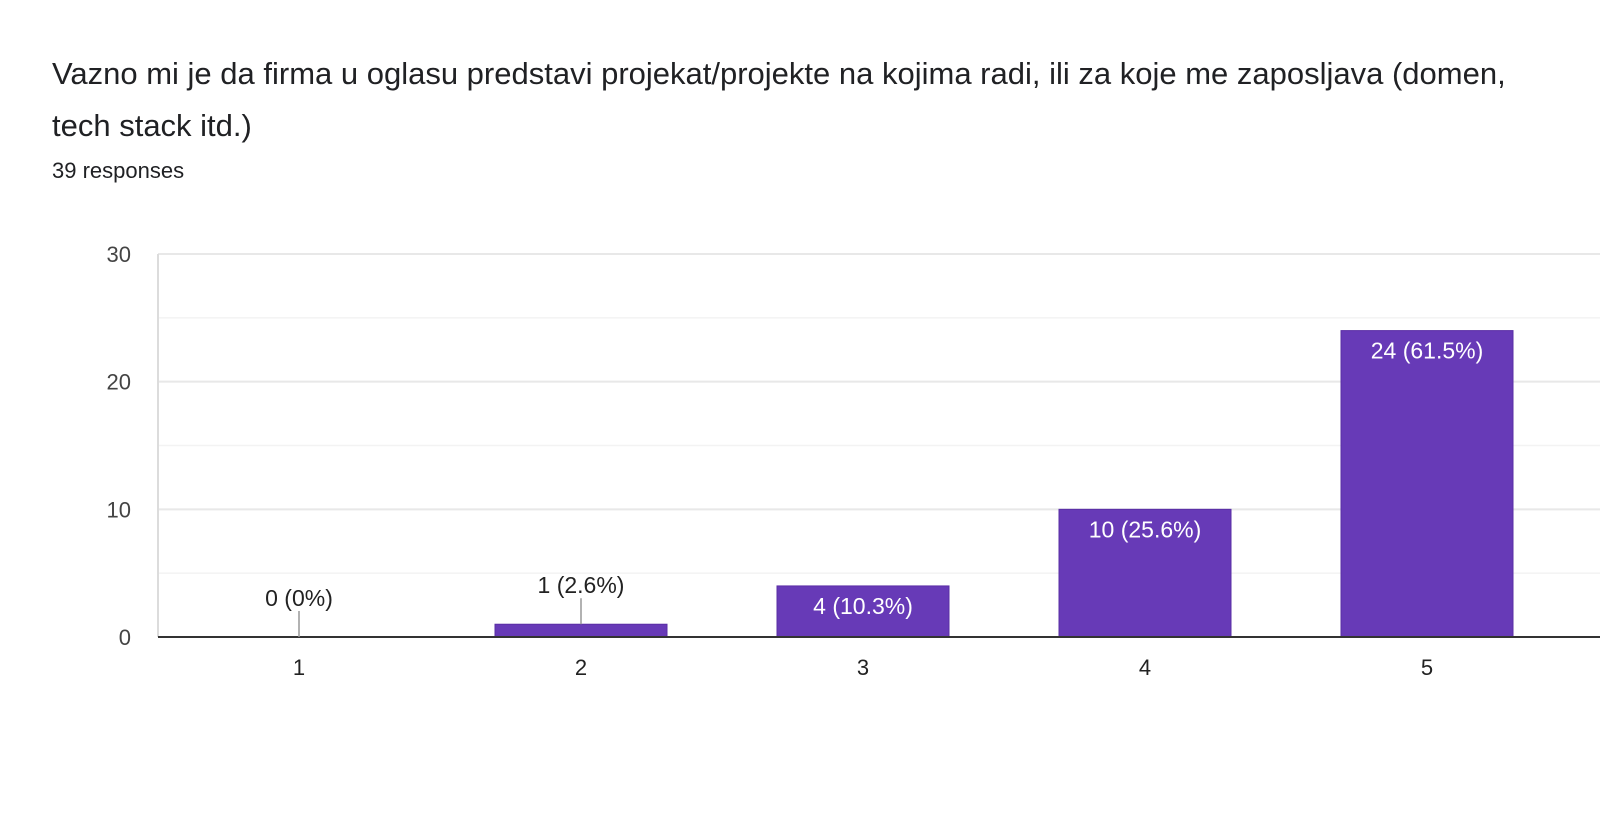 Image resolution: width=1600 pixels, height=813 pixels. What do you see at coordinates (119, 382) in the screenshot?
I see `y-tick-label: 20` at bounding box center [119, 382].